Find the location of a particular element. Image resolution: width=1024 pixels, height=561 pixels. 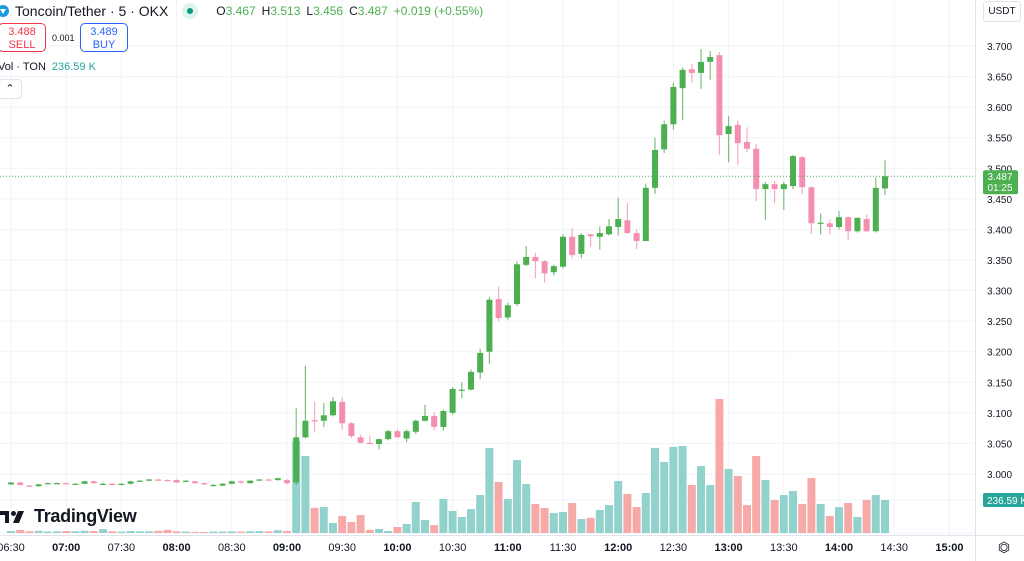

x-tick-label: 11:00 is located at coordinates (508, 548).